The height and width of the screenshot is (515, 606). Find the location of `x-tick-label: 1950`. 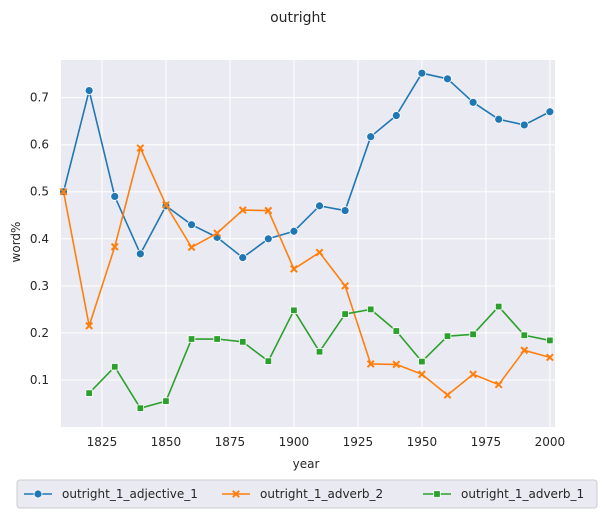

x-tick-label: 1950 is located at coordinates (422, 442).